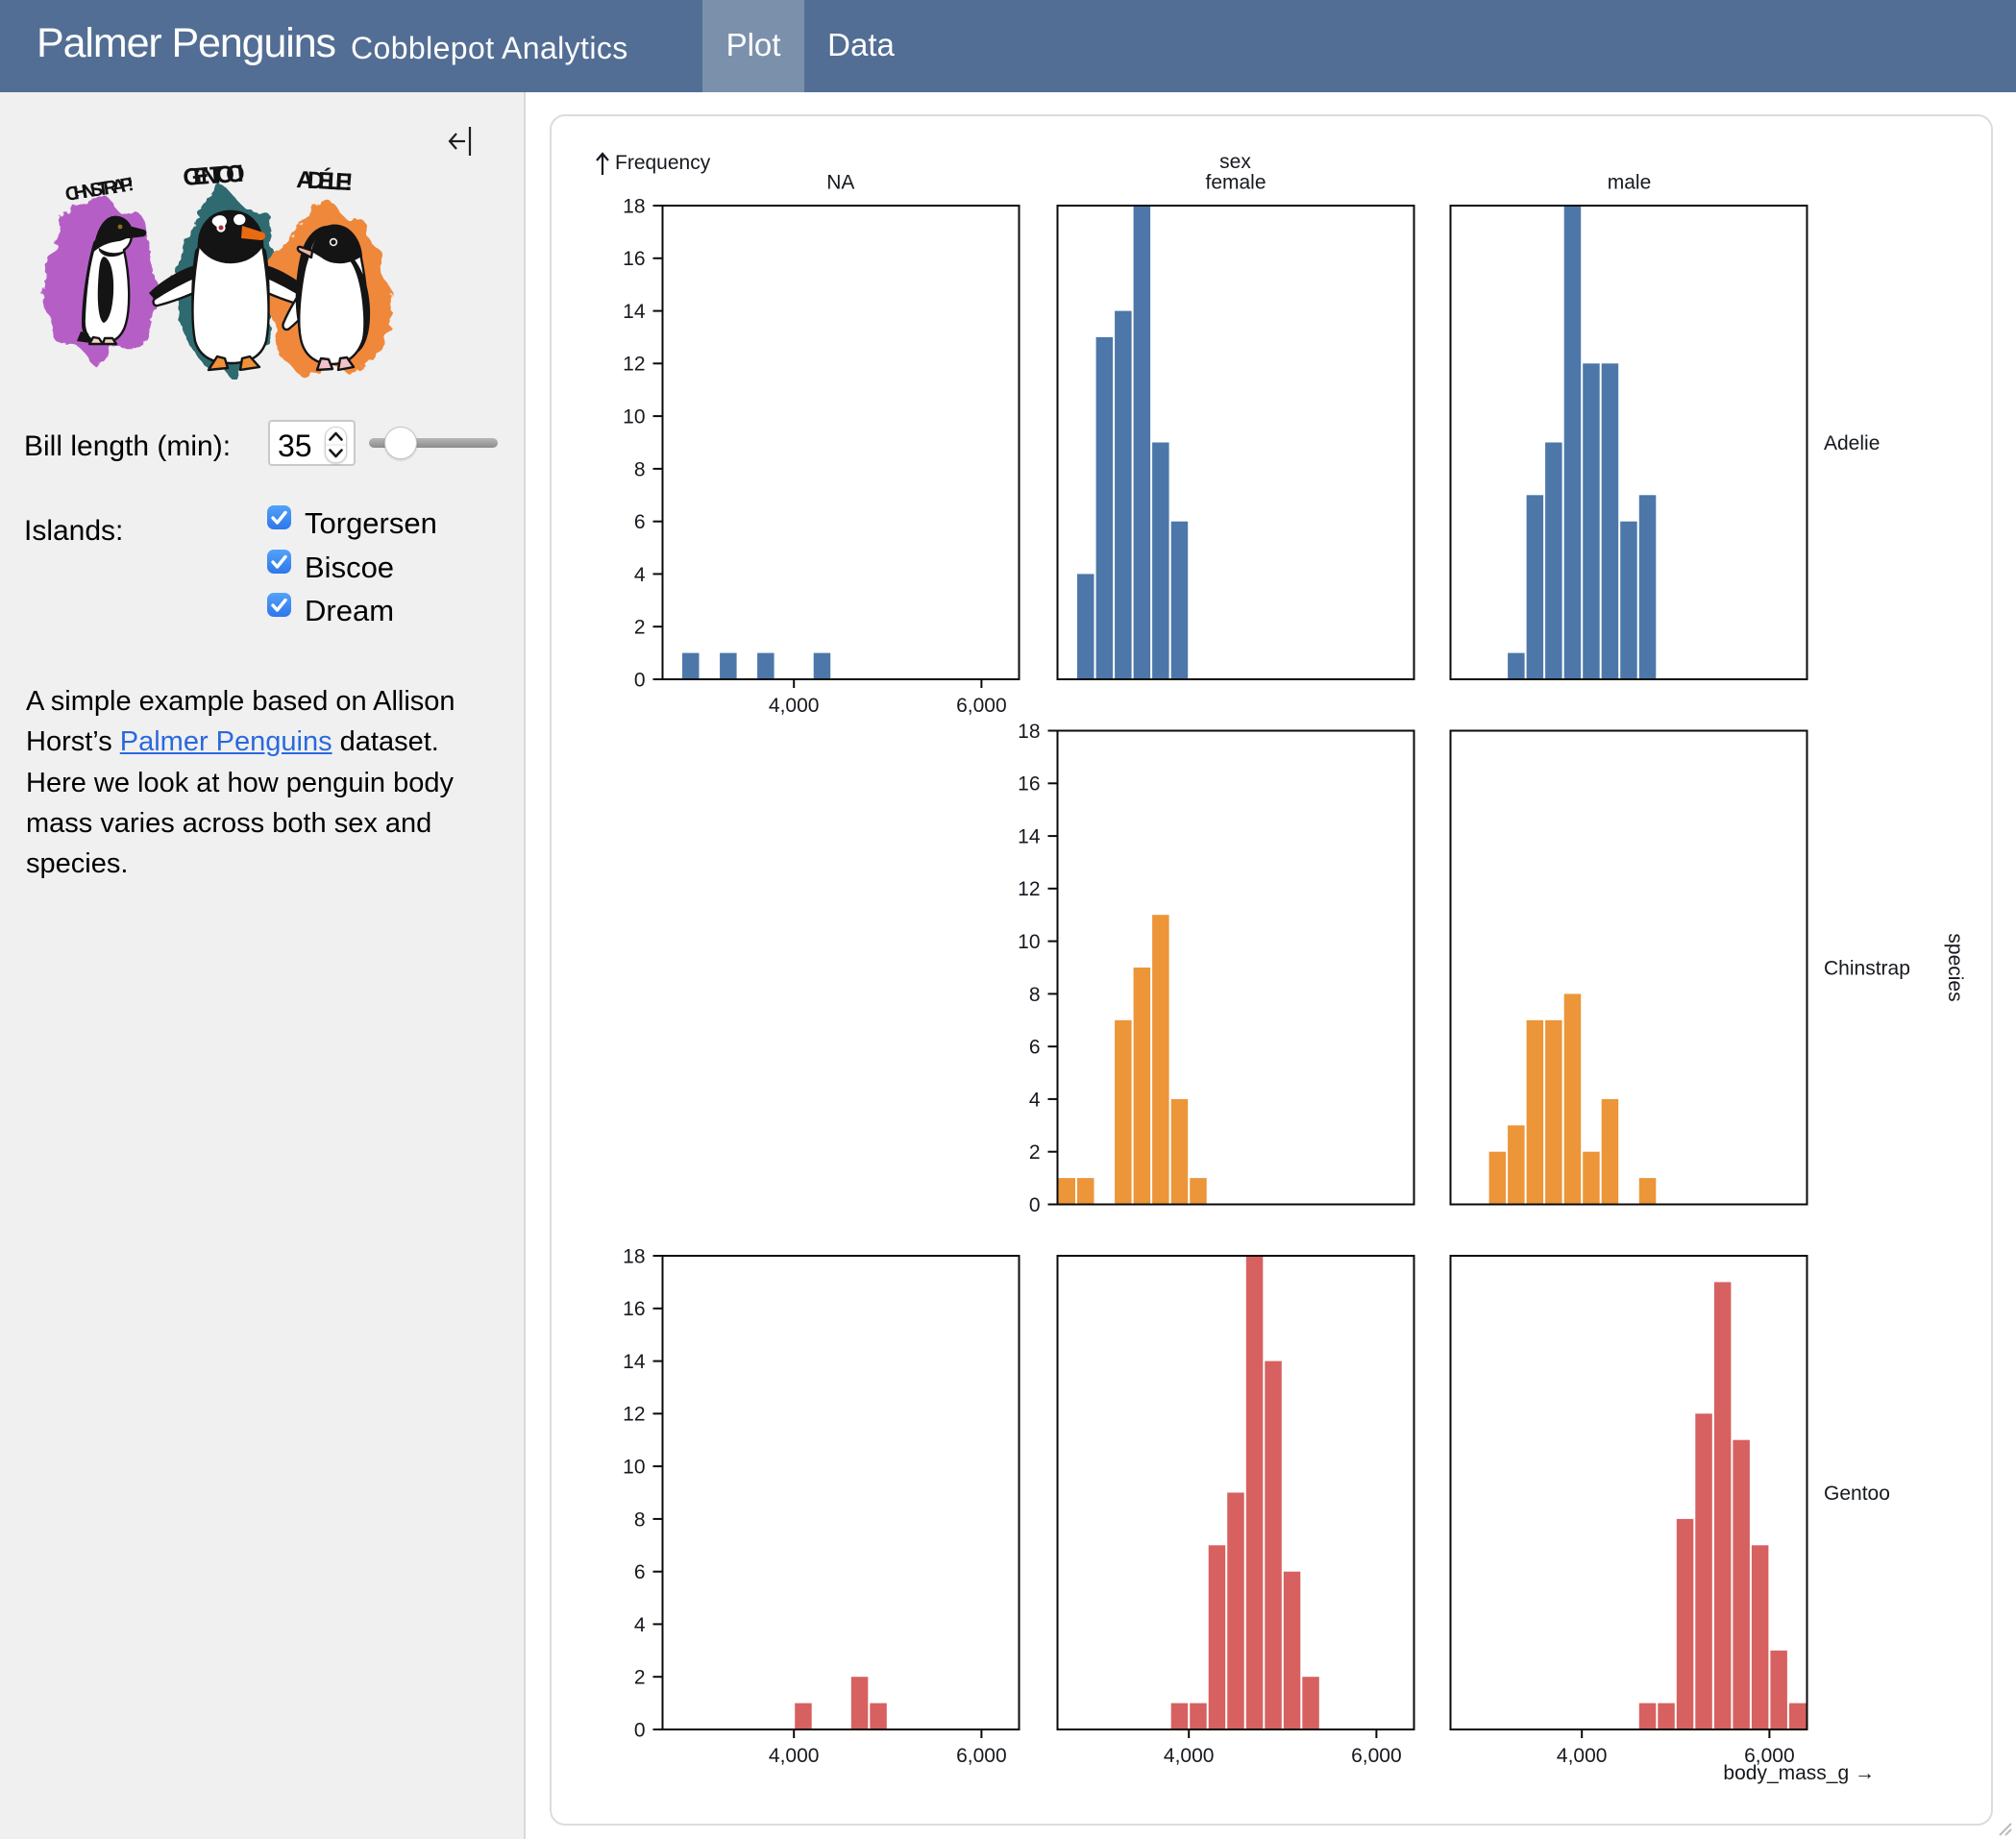  Describe the element at coordinates (663, 163) in the screenshot. I see `svg-text: Frequency` at that location.